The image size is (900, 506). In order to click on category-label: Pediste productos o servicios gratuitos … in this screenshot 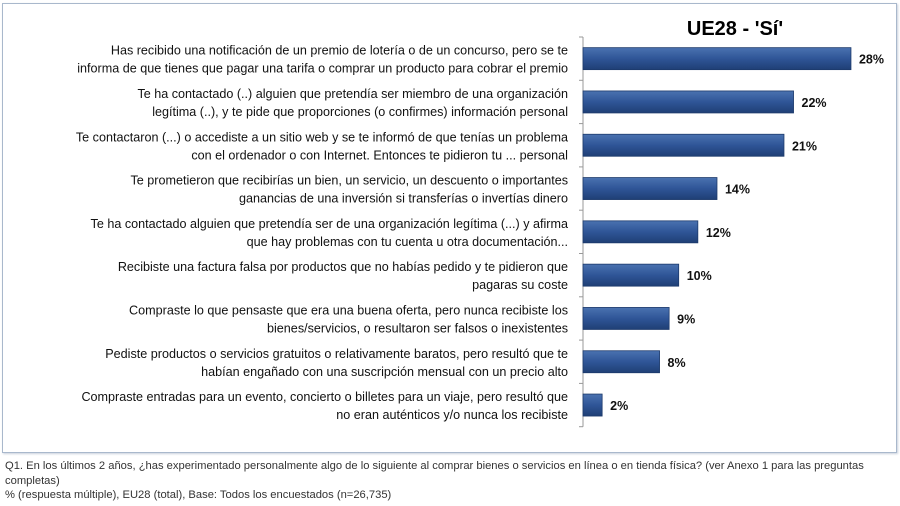, I will do `click(336, 354)`.